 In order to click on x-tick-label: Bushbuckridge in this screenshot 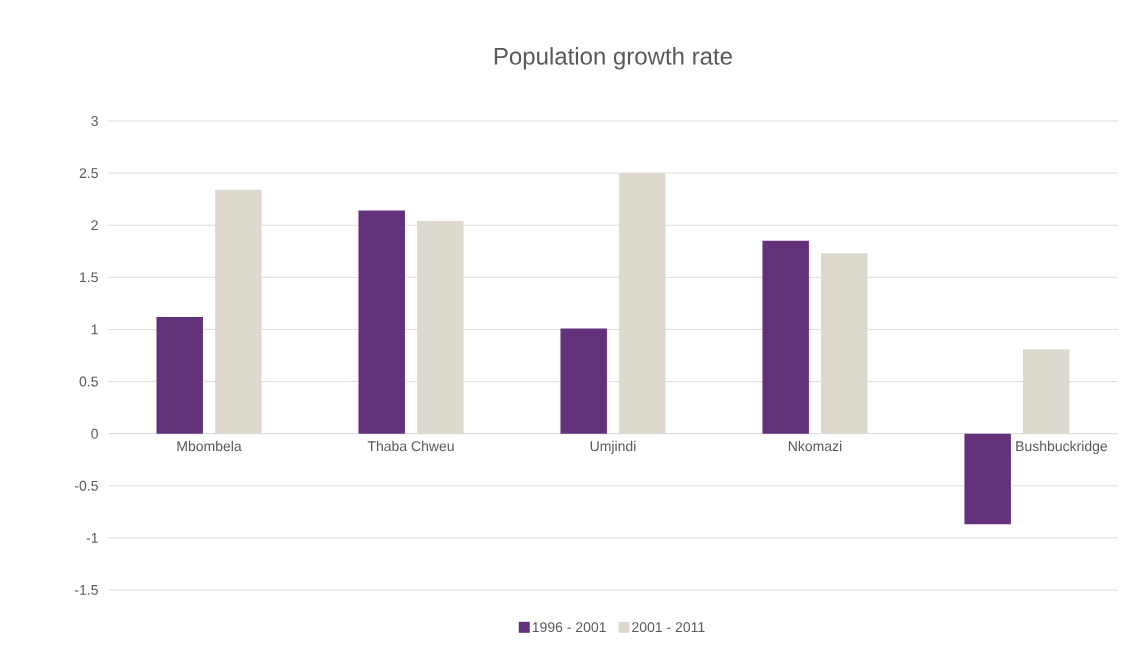, I will do `click(1062, 447)`.